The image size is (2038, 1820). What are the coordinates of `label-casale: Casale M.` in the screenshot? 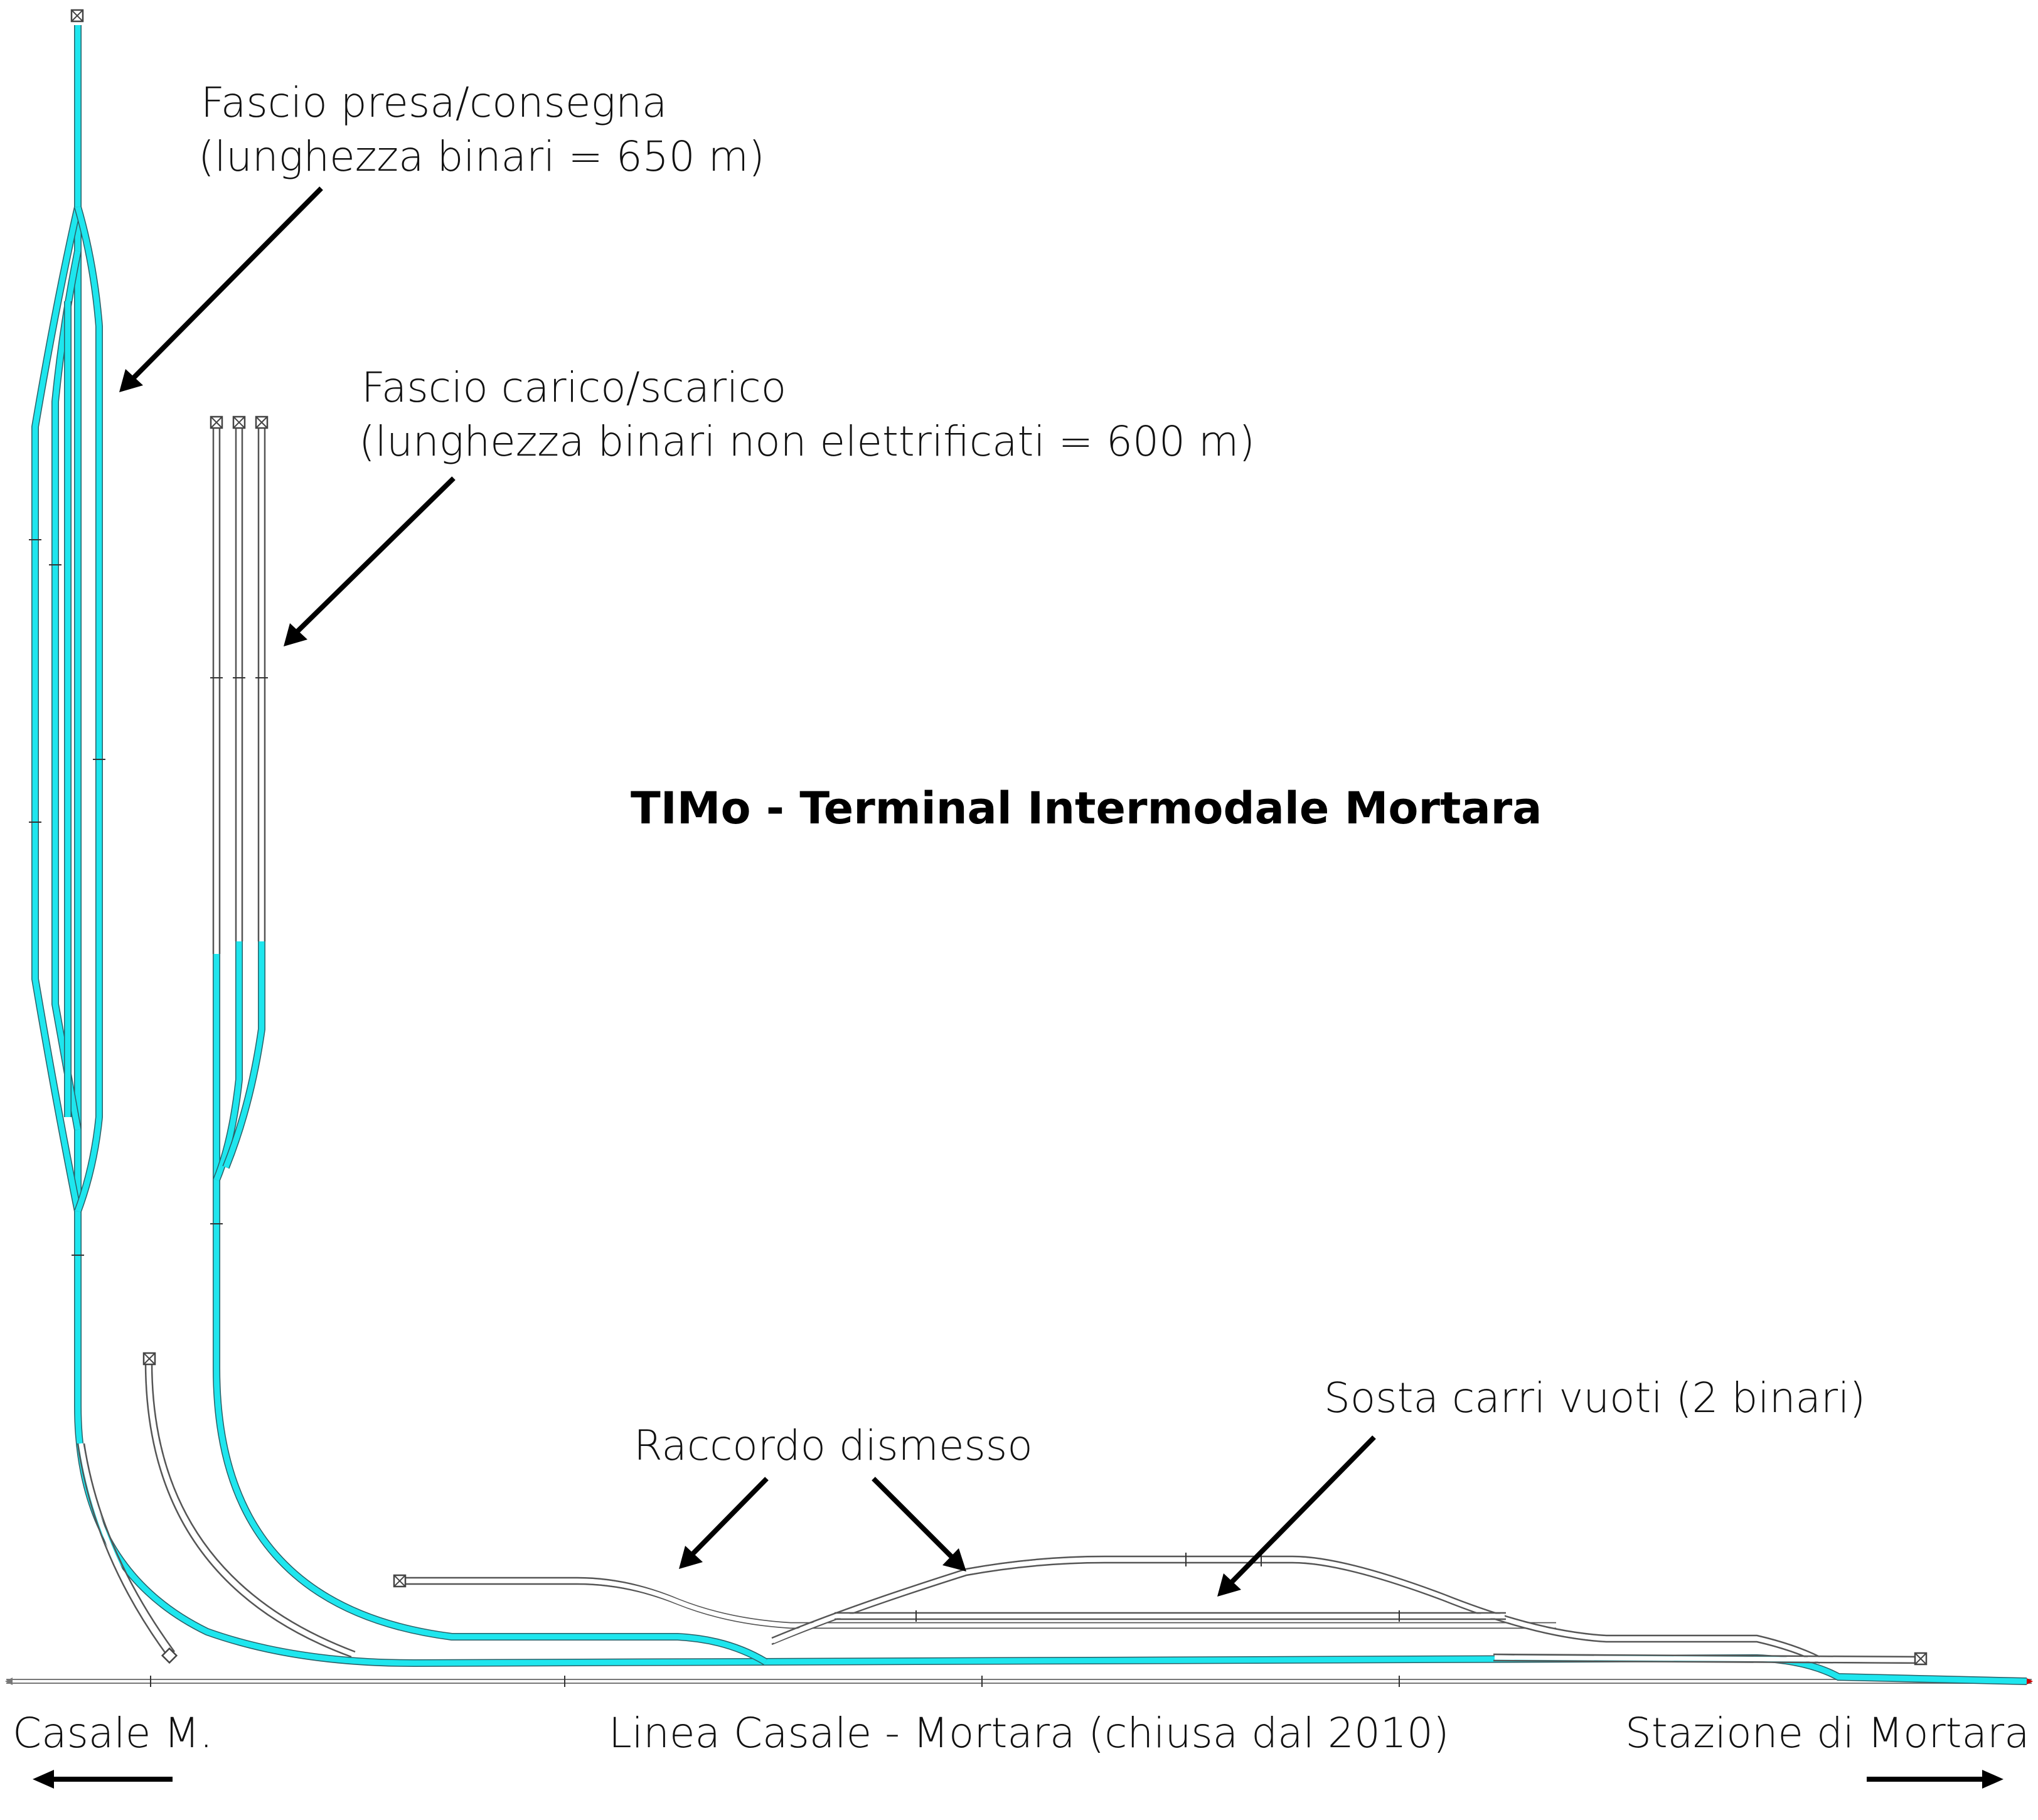 It's located at (113, 1733).